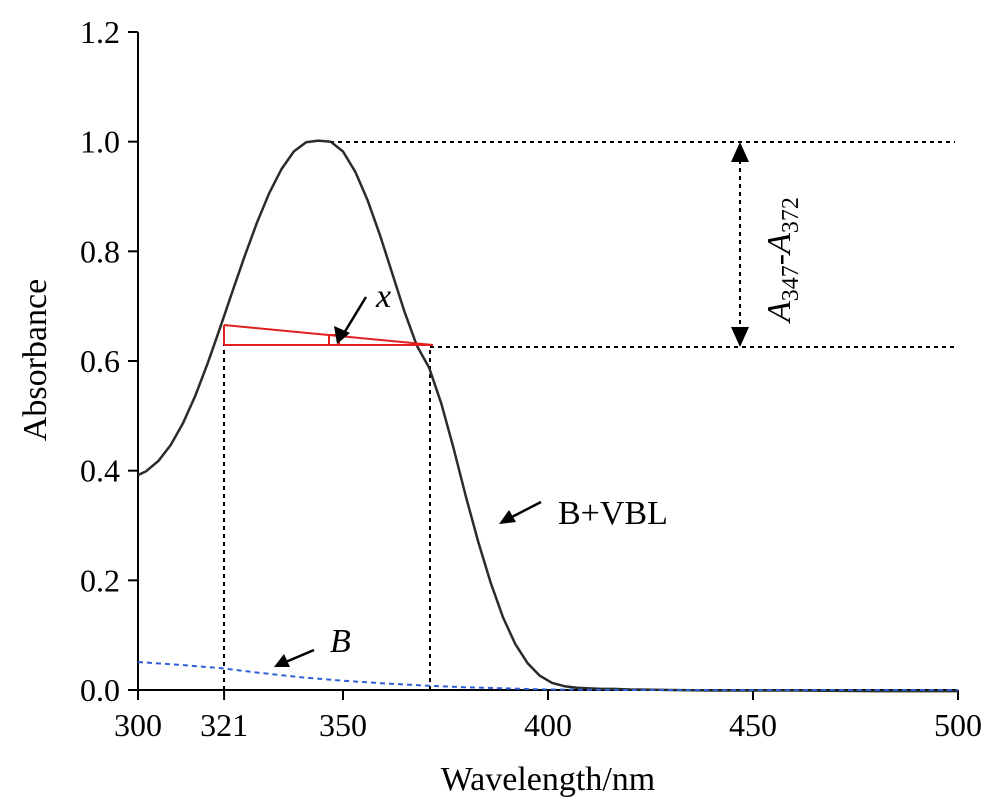 This screenshot has height=803, width=1000. I want to click on b-label: B, so click(340, 641).